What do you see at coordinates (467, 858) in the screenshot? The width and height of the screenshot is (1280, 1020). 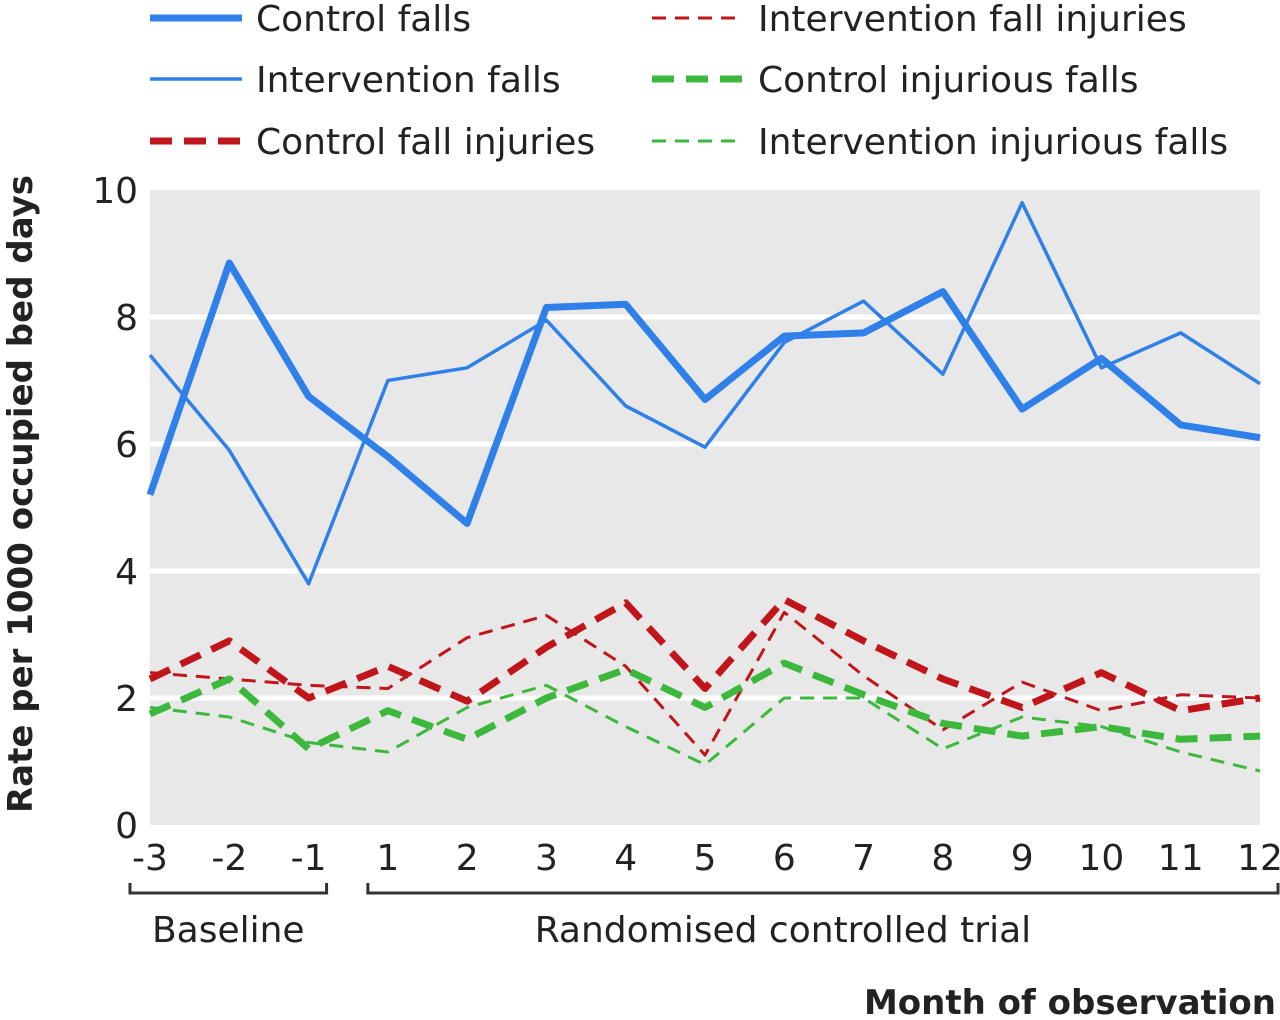 I see `x-tick-label: 2` at bounding box center [467, 858].